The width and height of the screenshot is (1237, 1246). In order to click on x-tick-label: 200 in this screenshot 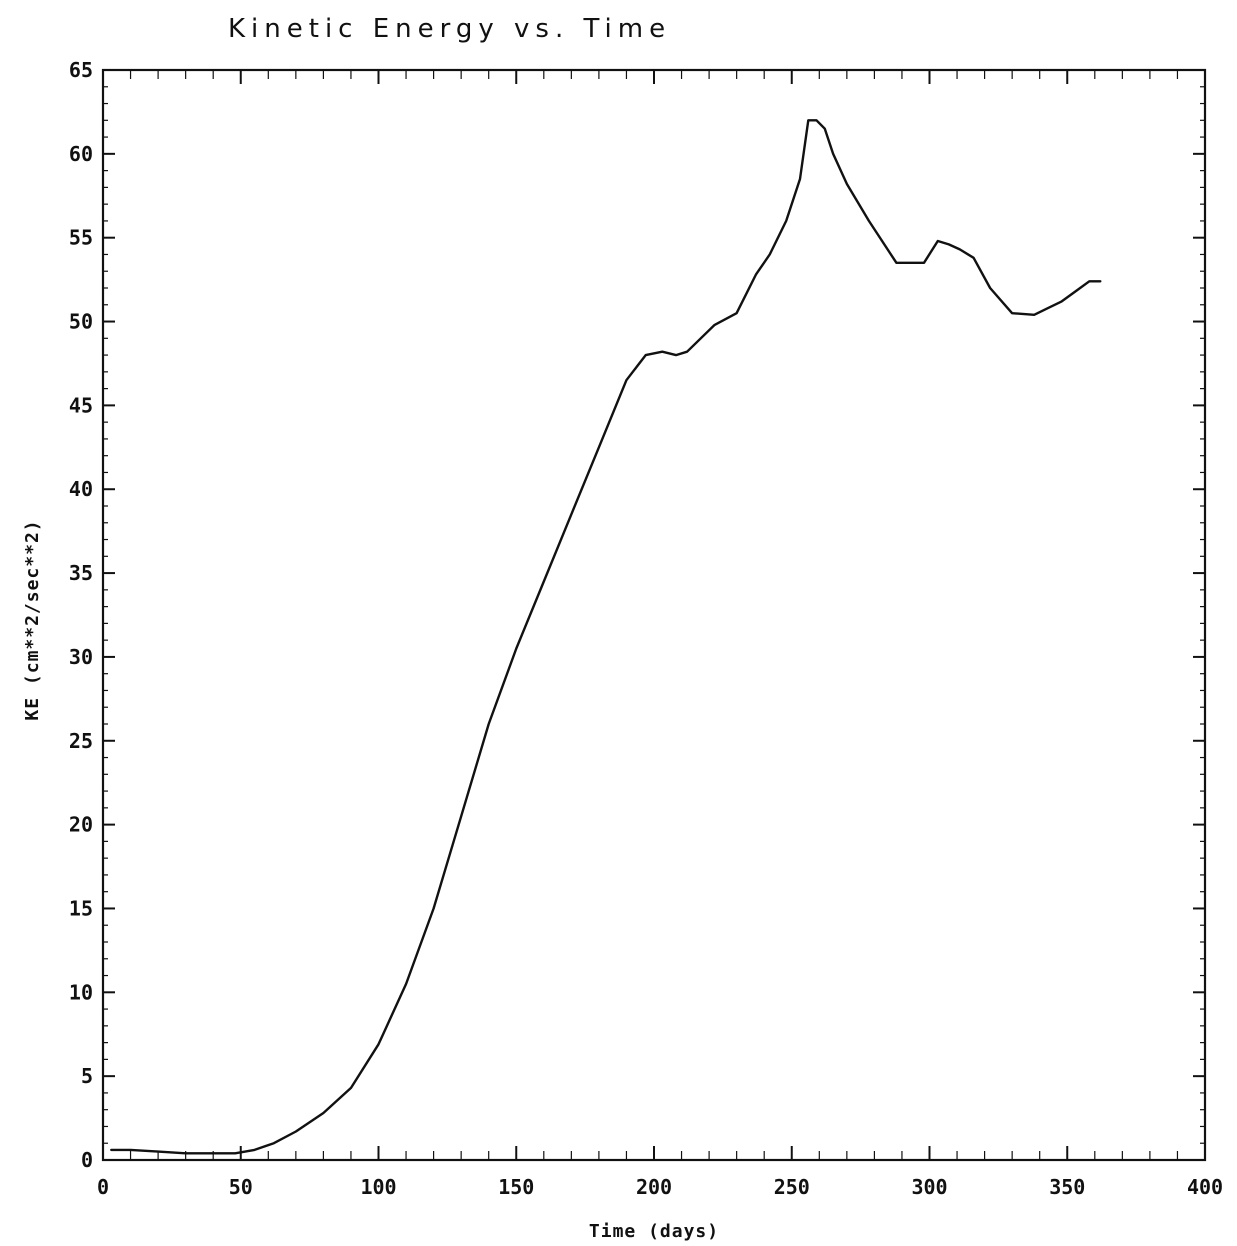, I will do `click(654, 1187)`.